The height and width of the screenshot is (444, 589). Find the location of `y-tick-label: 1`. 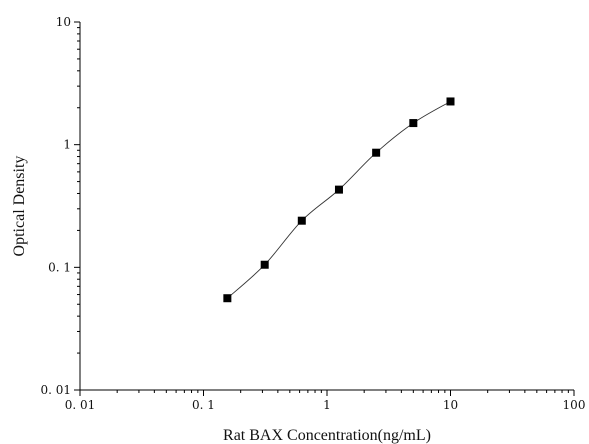

y-tick-label: 1 is located at coordinates (67, 145).